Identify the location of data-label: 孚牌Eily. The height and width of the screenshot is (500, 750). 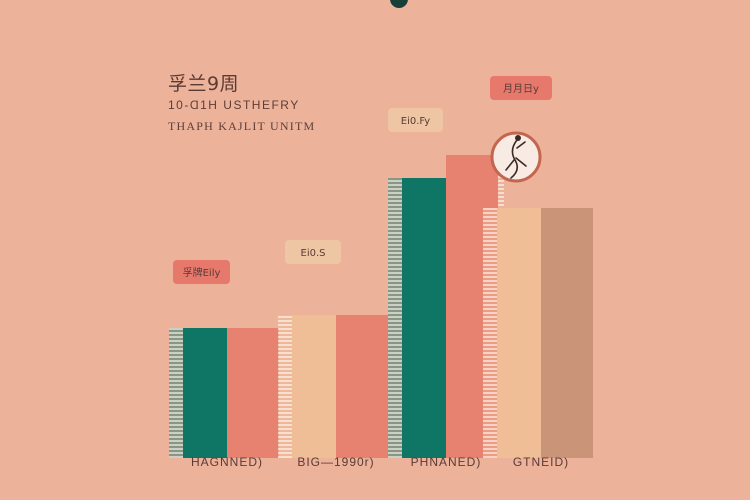
(202, 272).